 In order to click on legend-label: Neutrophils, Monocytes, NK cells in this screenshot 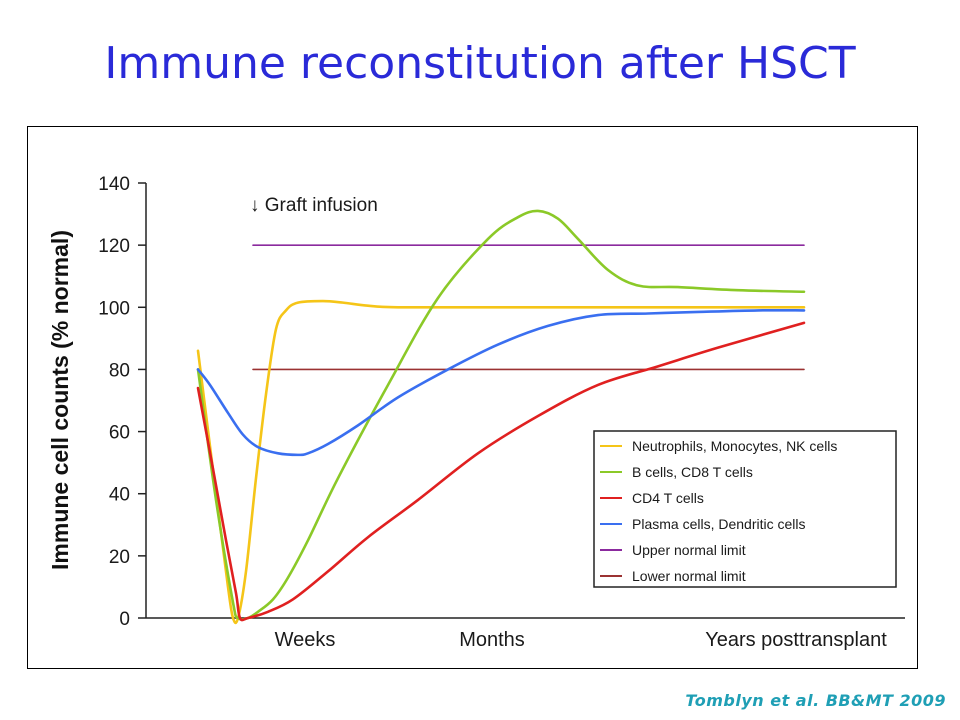, I will do `click(734, 446)`.